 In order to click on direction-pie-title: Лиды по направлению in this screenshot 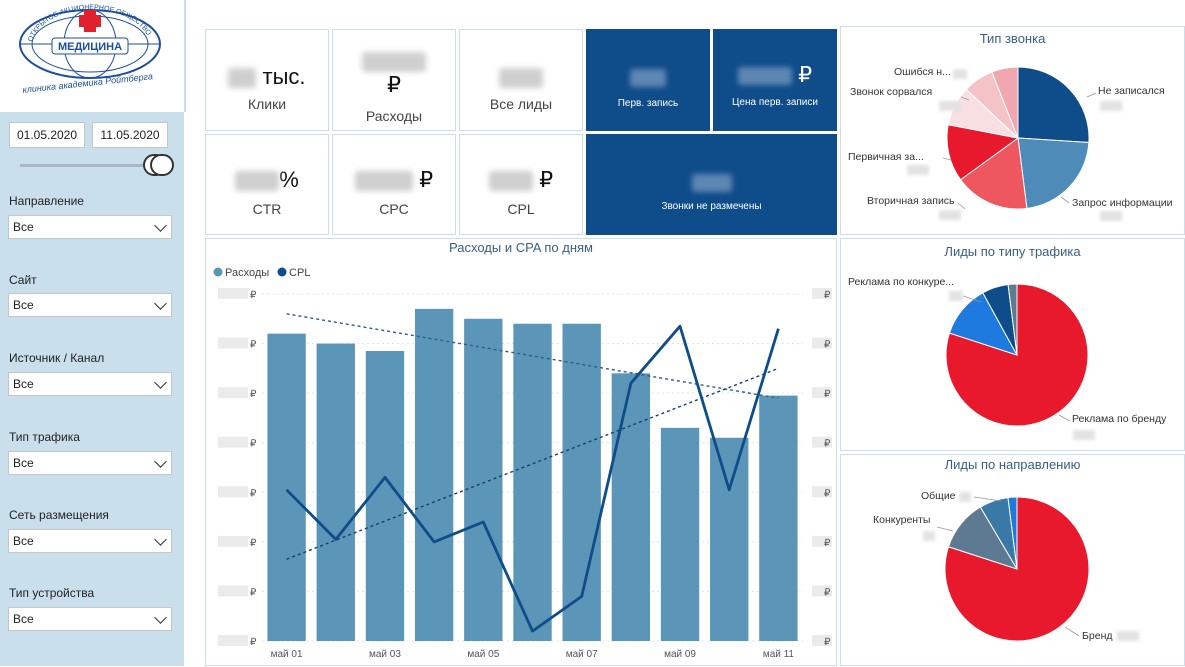, I will do `click(1012, 464)`.